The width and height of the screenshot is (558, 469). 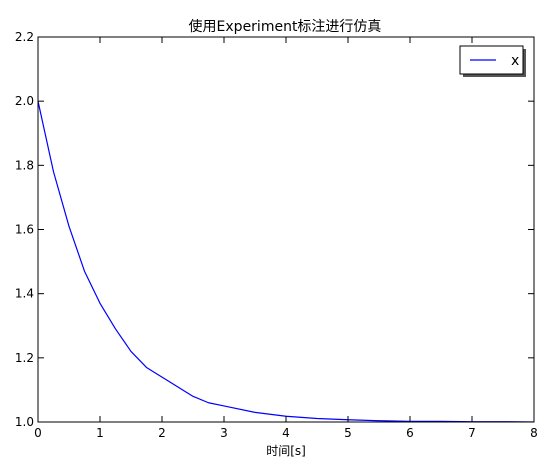 What do you see at coordinates (24, 422) in the screenshot?
I see `y-tick-label: 1.0` at bounding box center [24, 422].